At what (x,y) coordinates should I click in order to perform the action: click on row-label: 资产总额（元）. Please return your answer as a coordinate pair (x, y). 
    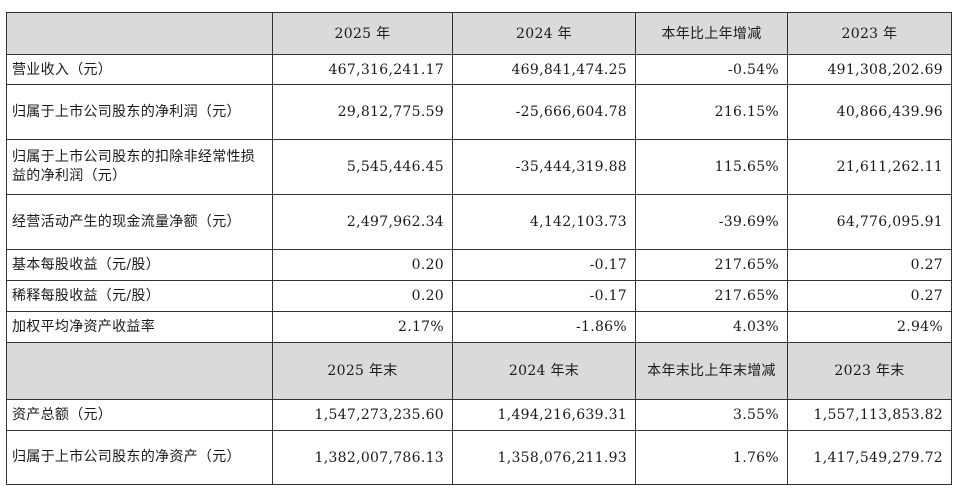
    Looking at the image, I should click on (139, 415).